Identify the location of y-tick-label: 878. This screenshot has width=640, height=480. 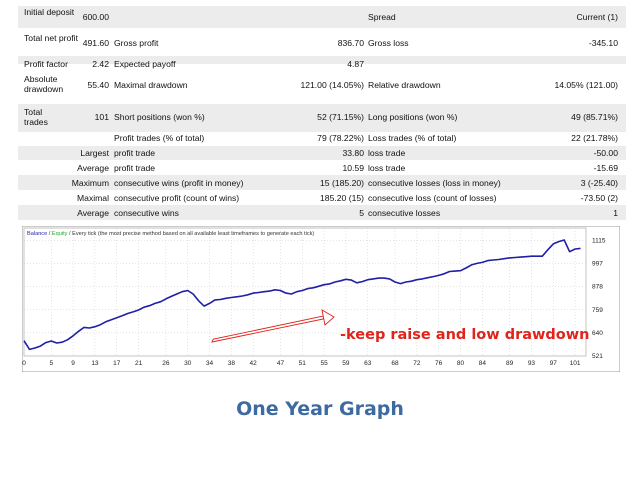
(597, 287).